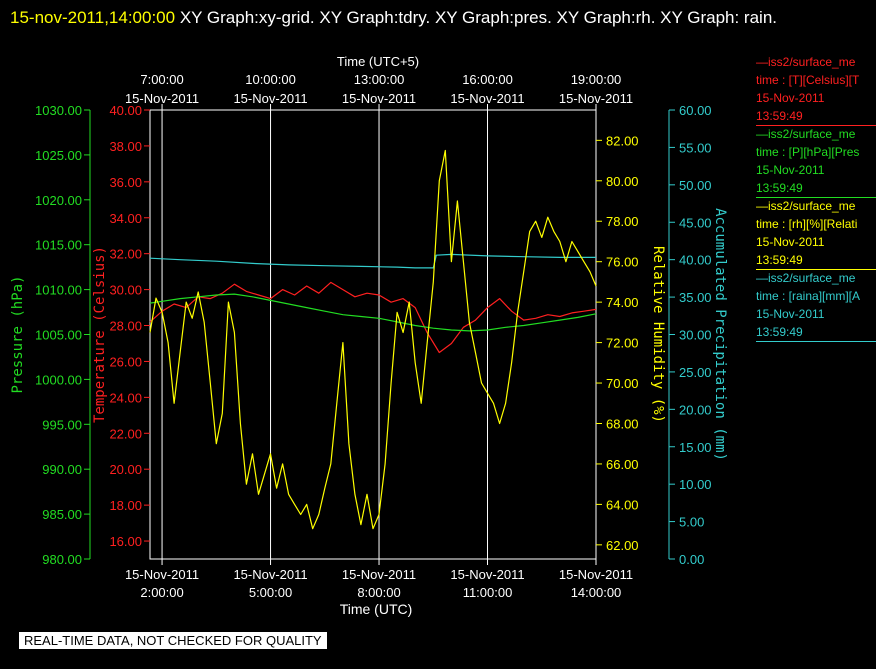 The image size is (876, 669). I want to click on rain-tick-label: 20.00, so click(695, 409).